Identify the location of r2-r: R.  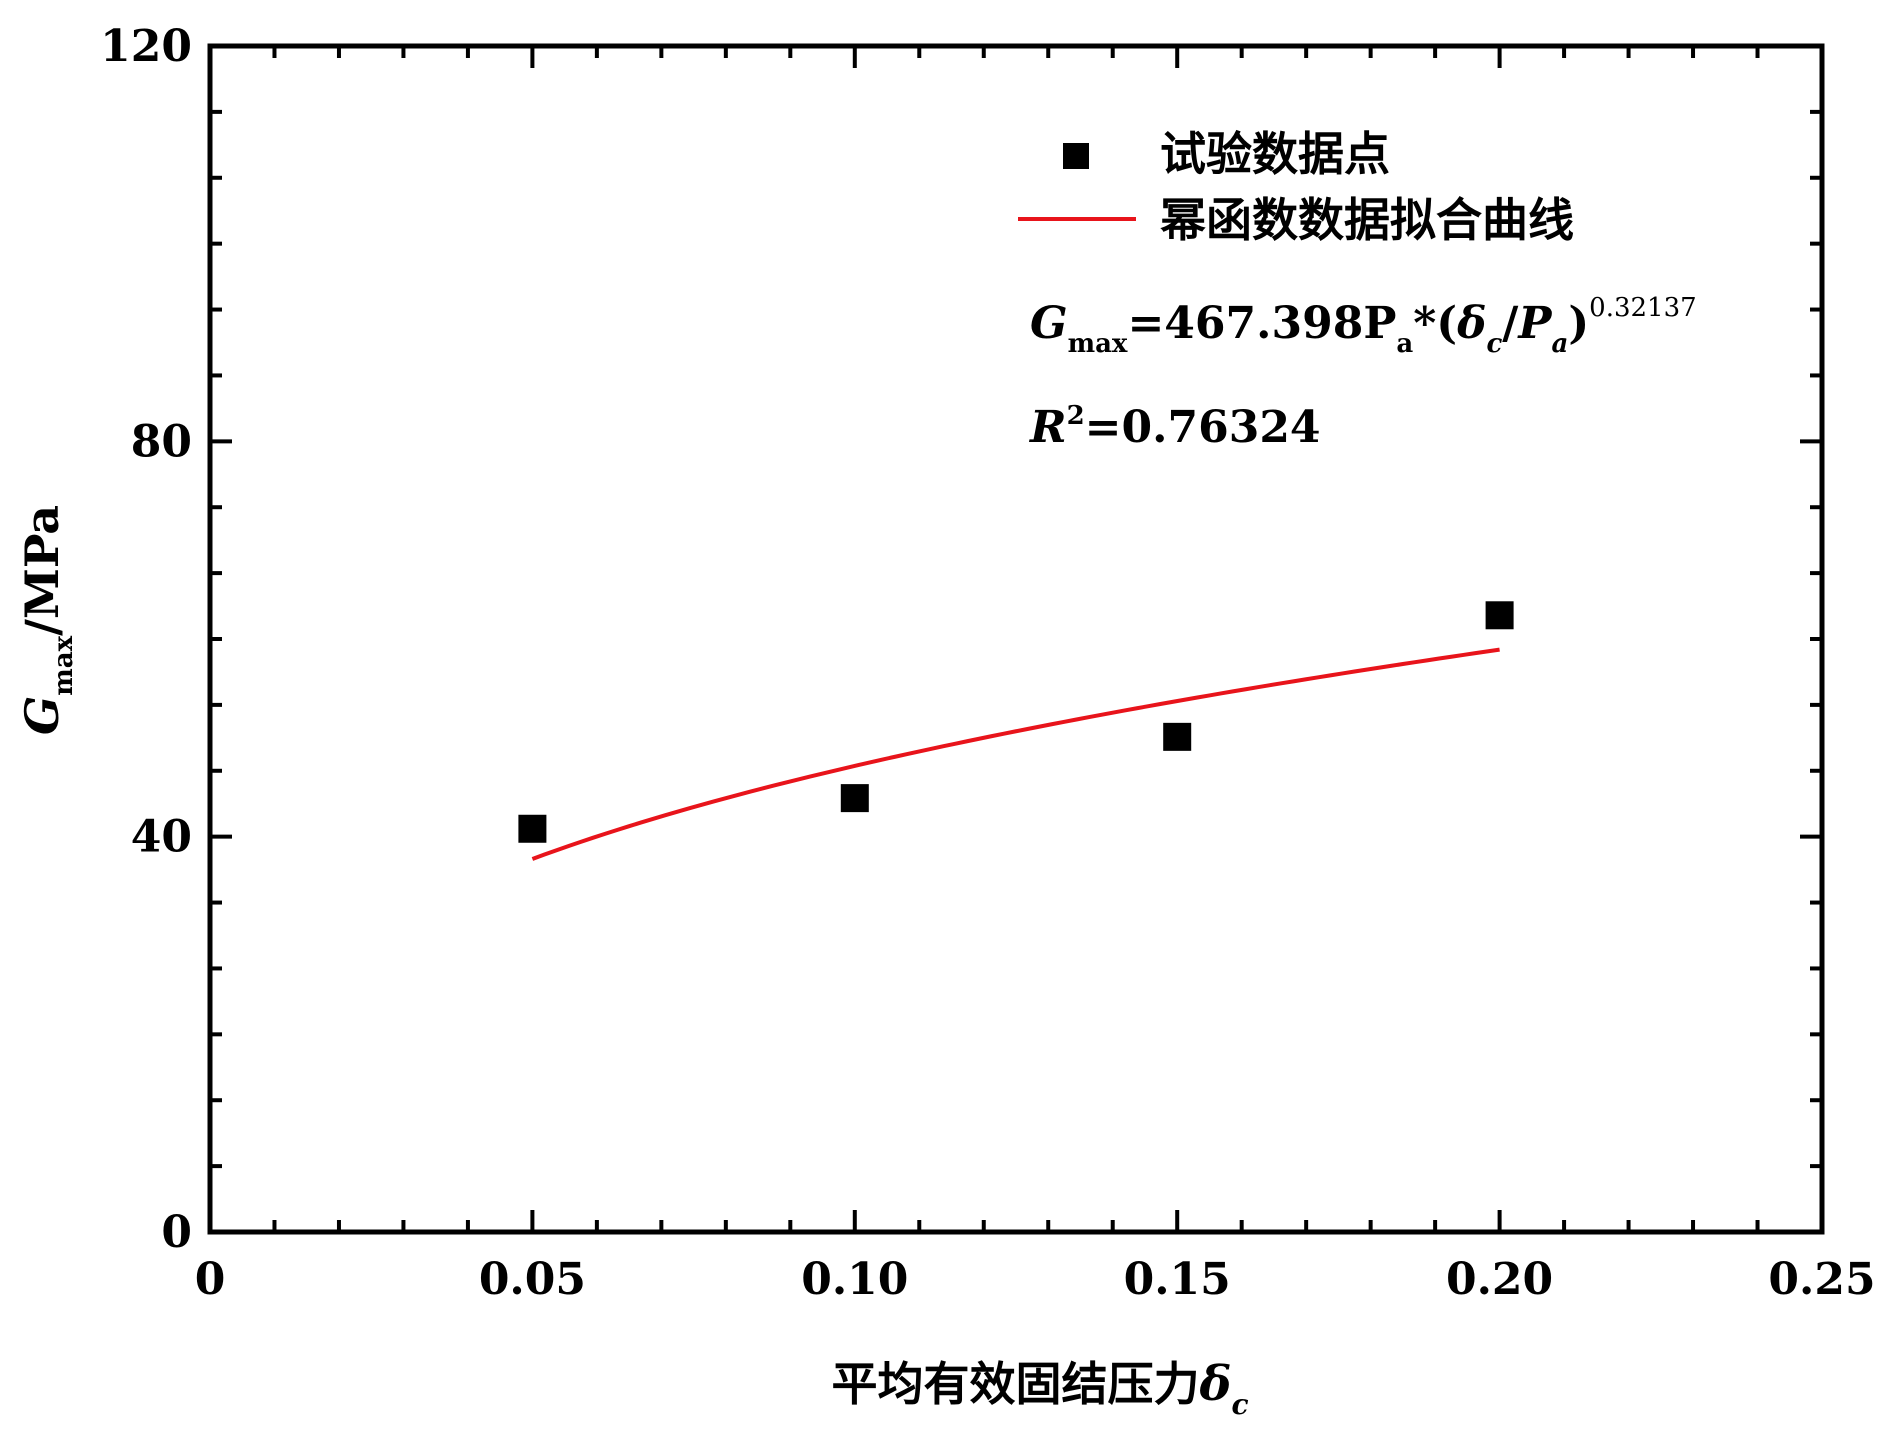
(1047, 427).